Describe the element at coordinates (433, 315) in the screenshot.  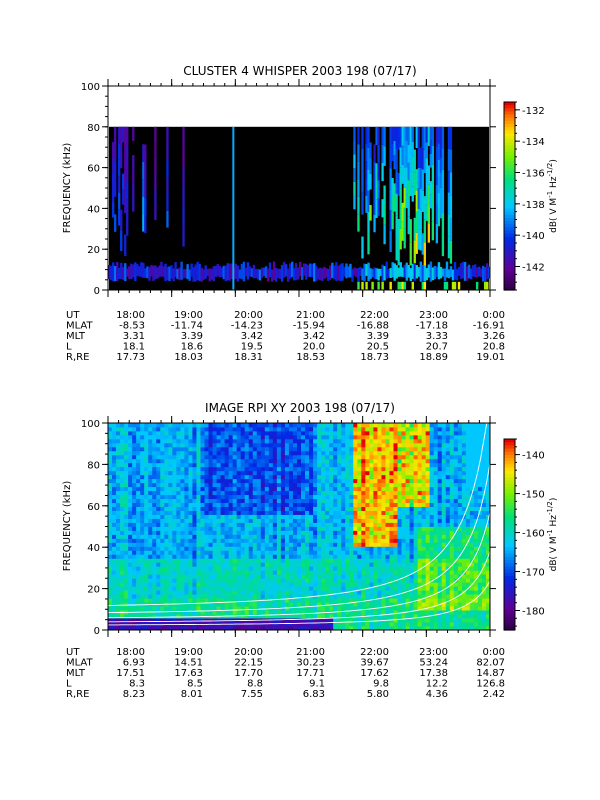
I see `panel1-ephemeris-value: 23:00` at that location.